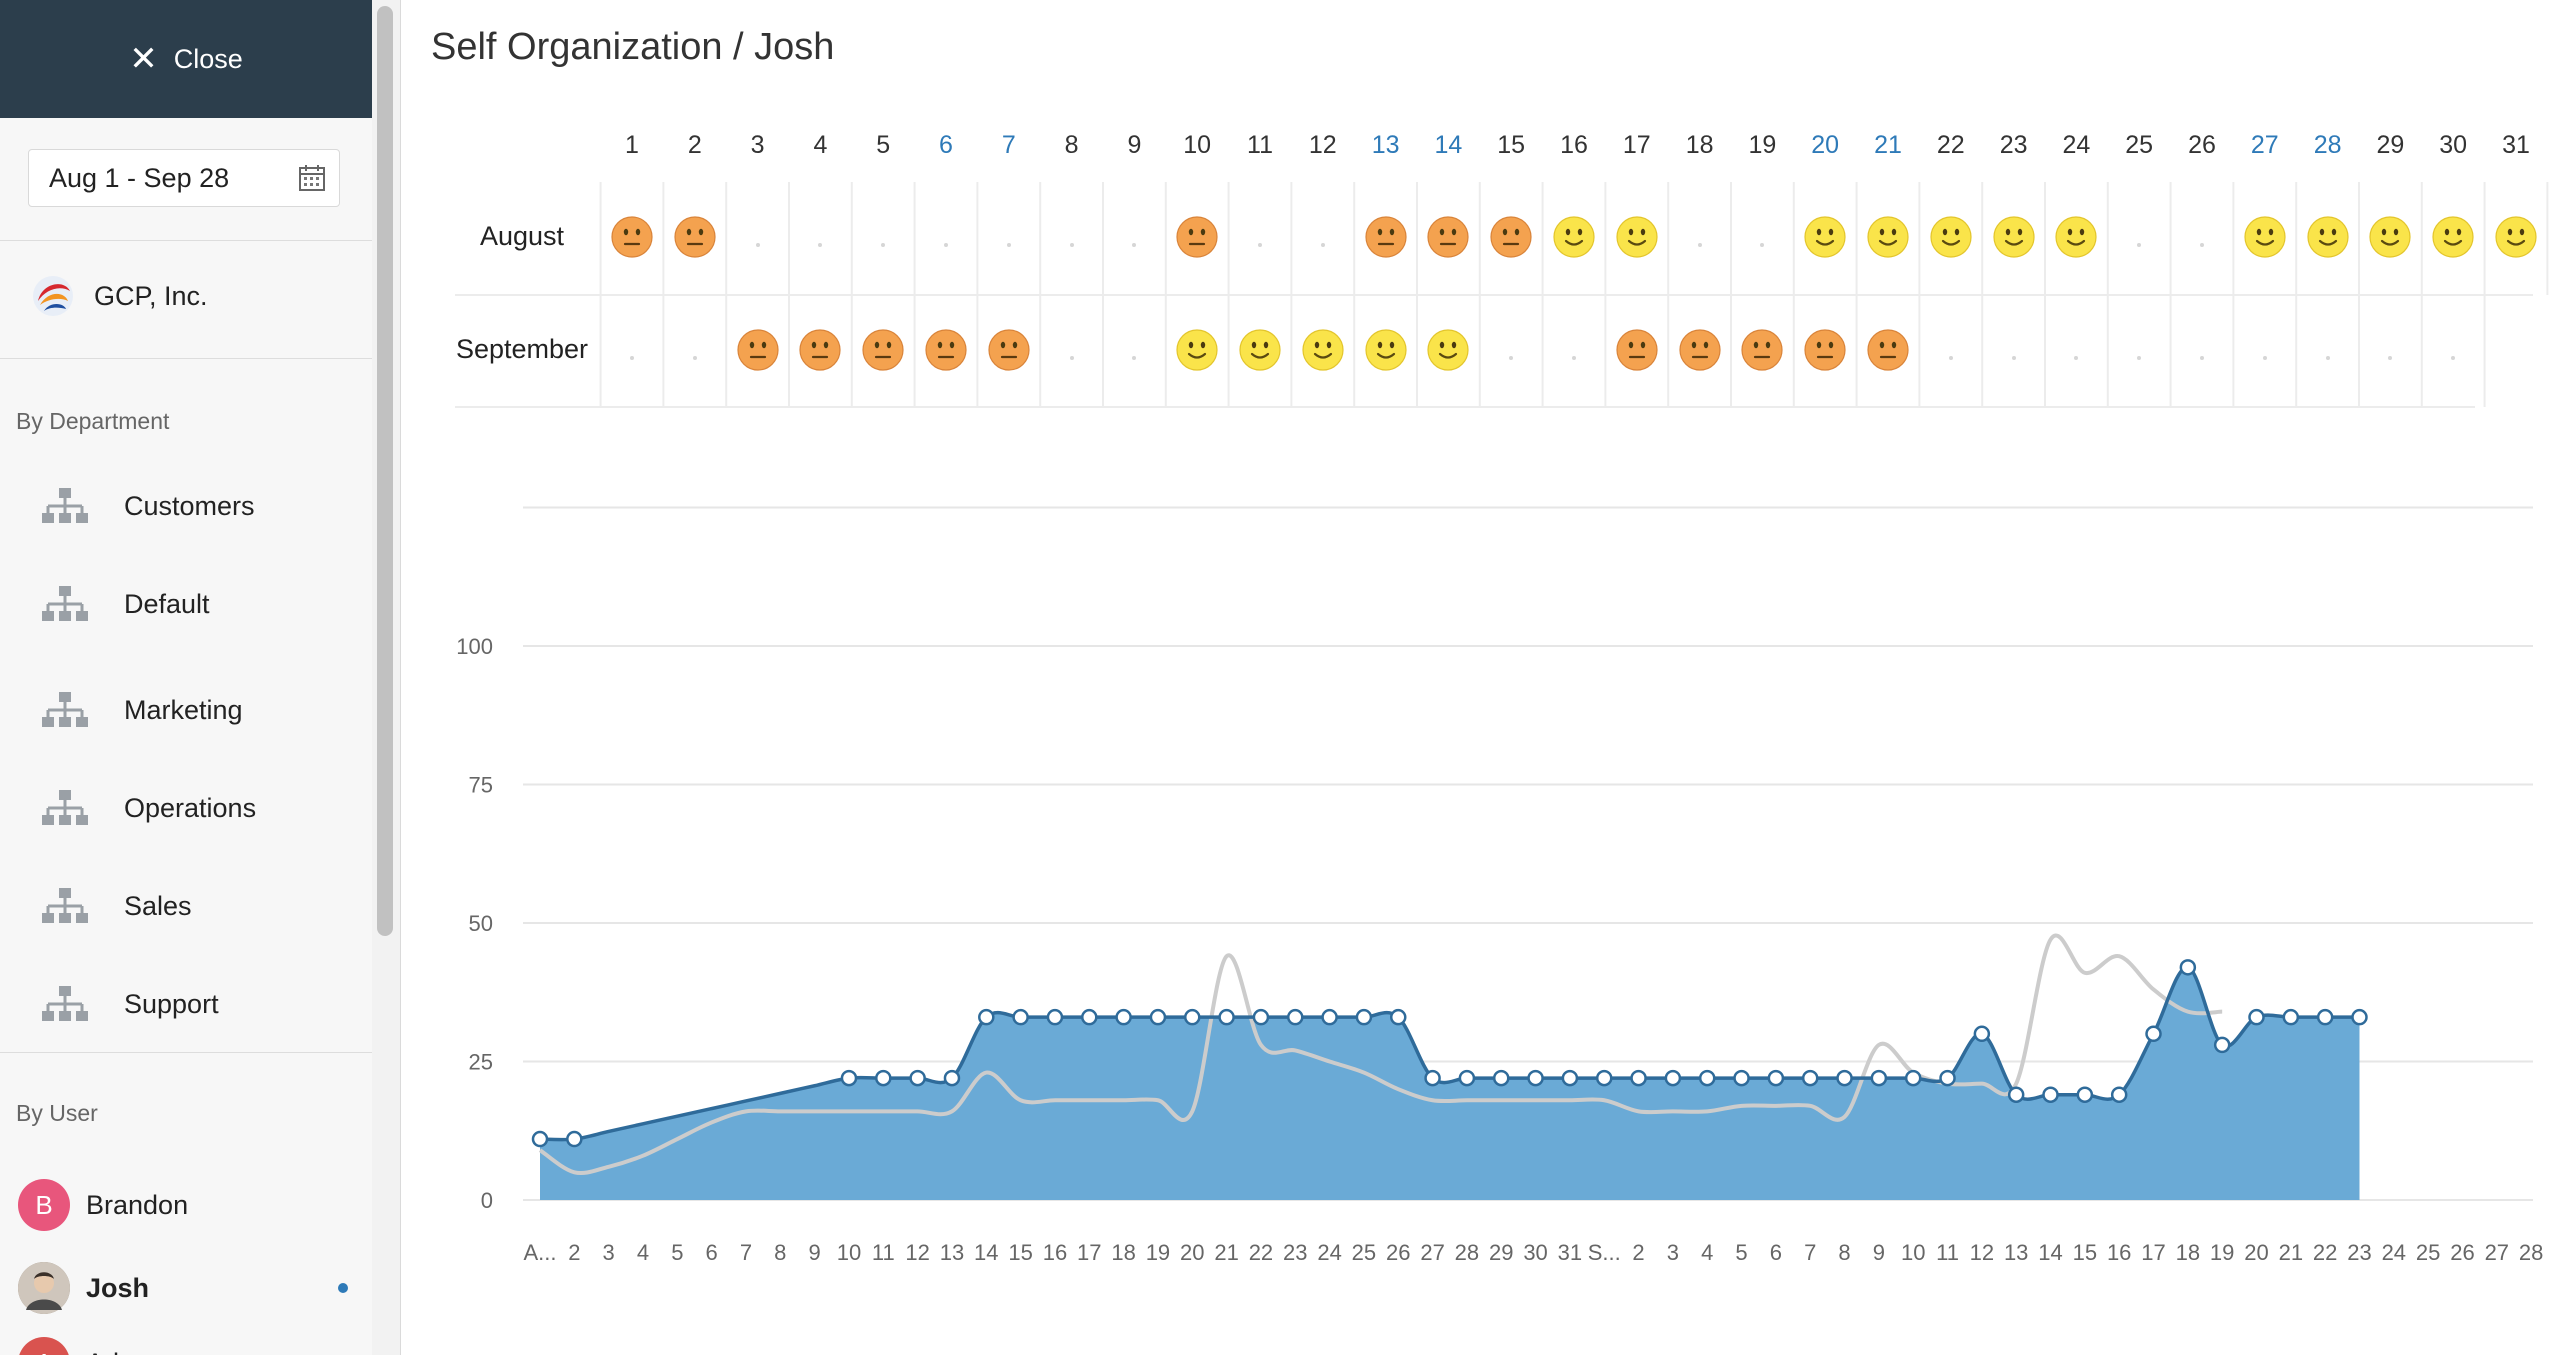 This screenshot has width=2560, height=1355. What do you see at coordinates (141, 710) in the screenshot?
I see `department-item-marketing: Marketing` at bounding box center [141, 710].